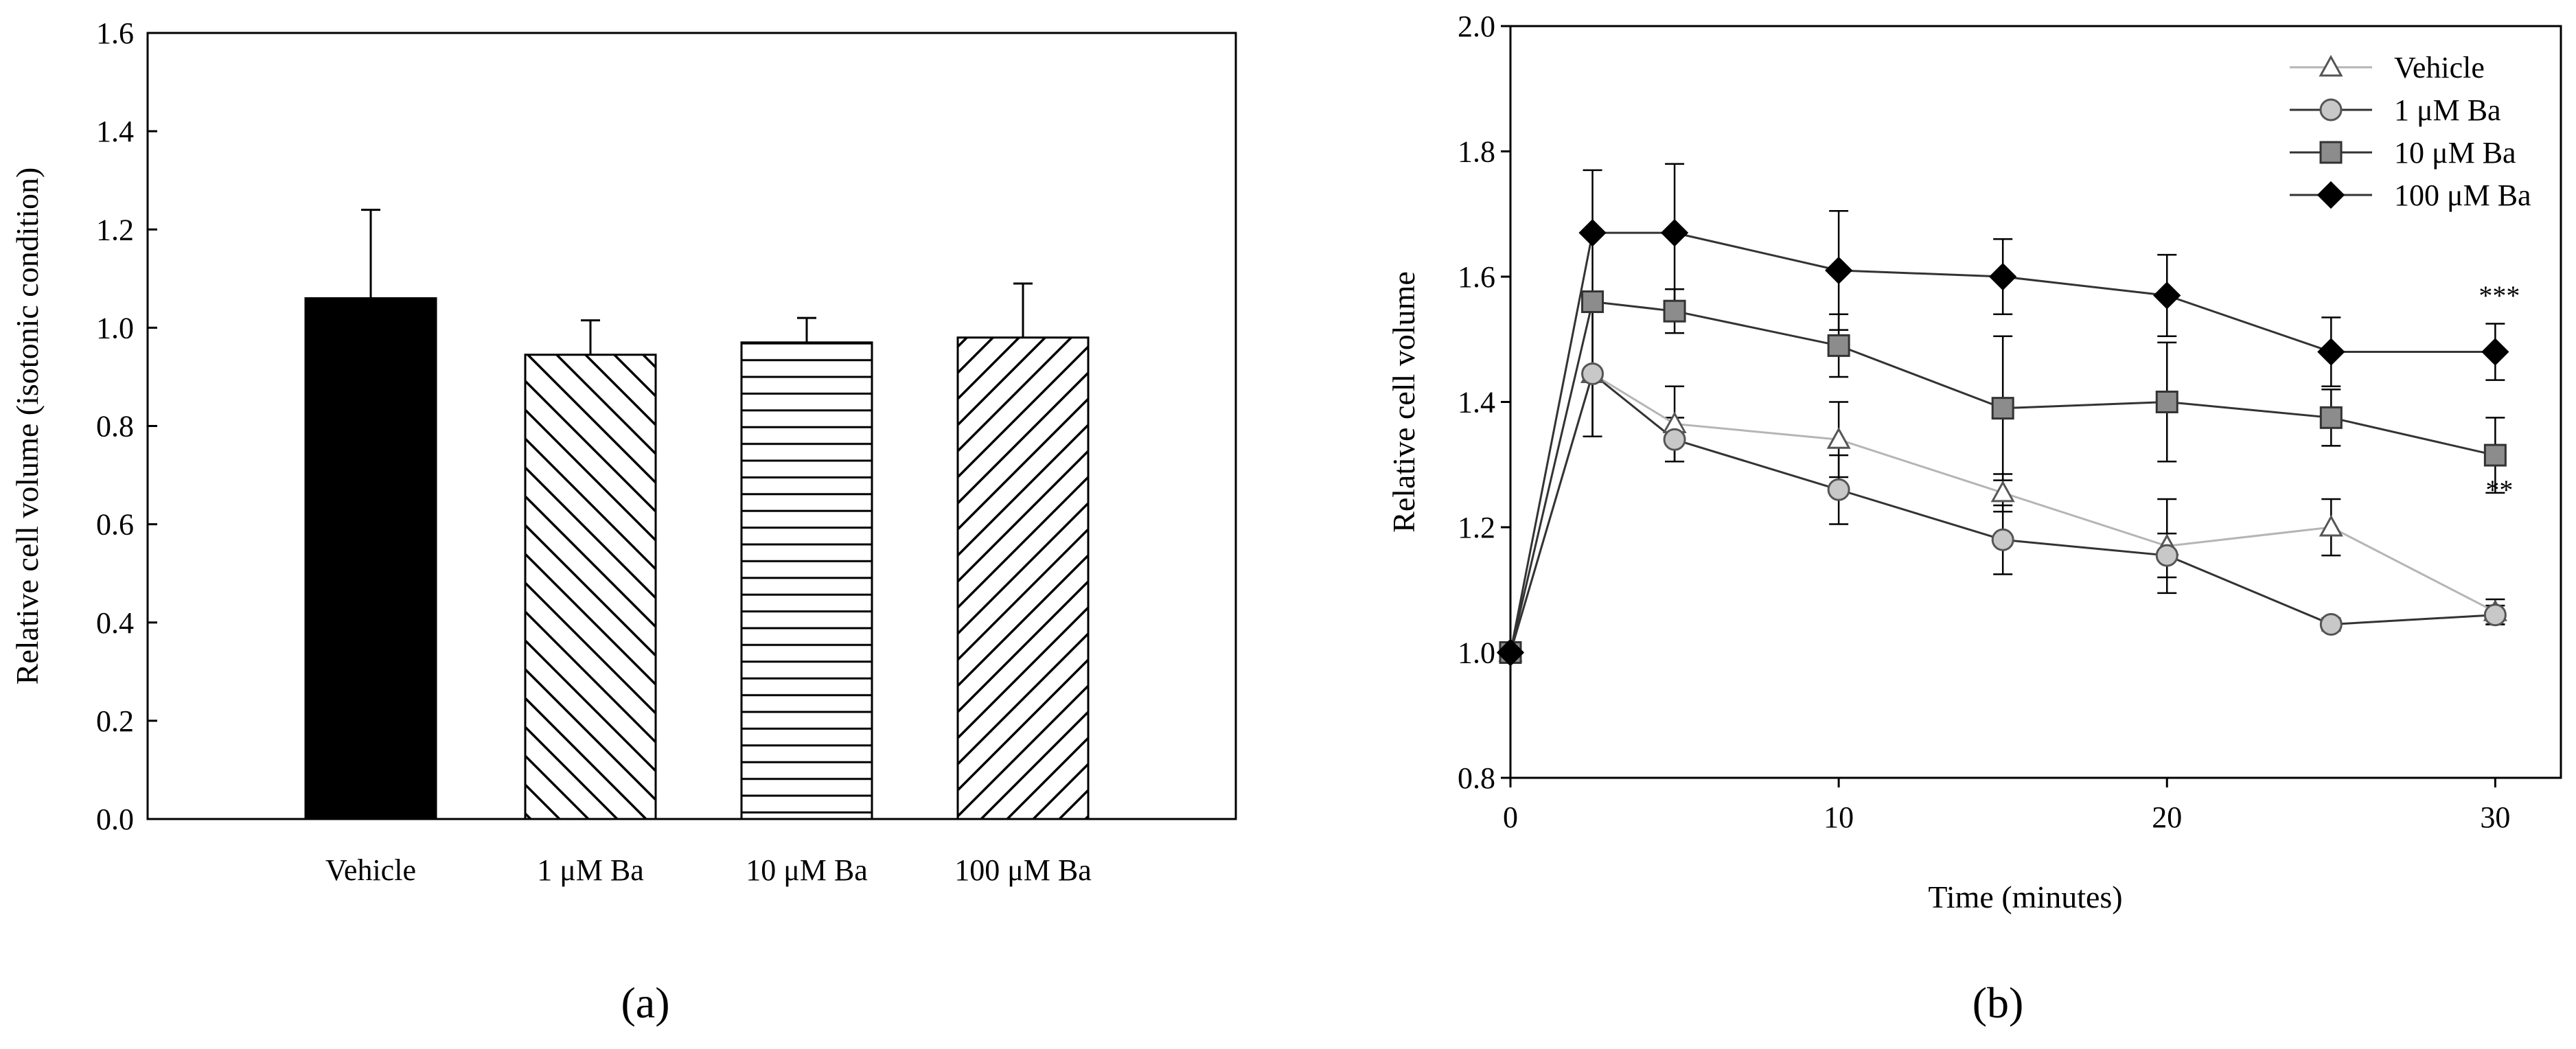  What do you see at coordinates (2447, 110) in the screenshot?
I see `legend-label: 1 μM Ba` at bounding box center [2447, 110].